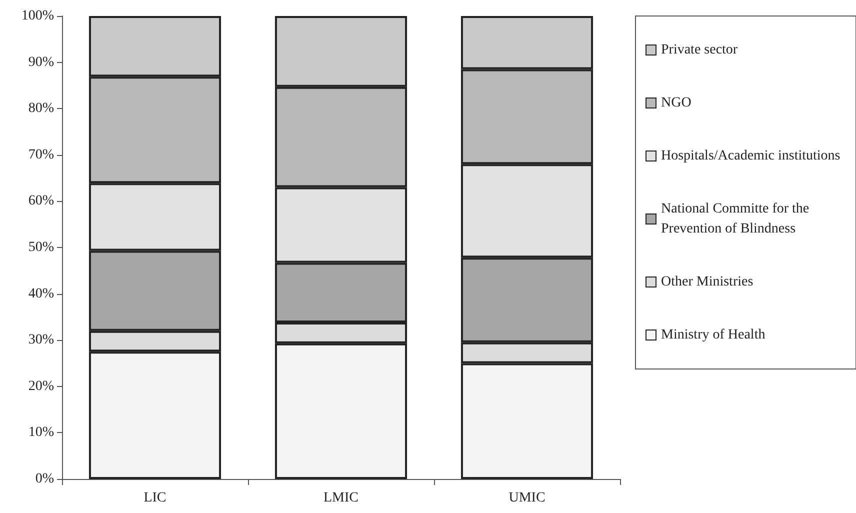 The width and height of the screenshot is (856, 513). Describe the element at coordinates (41, 154) in the screenshot. I see `y-tick-label: 70%` at that location.